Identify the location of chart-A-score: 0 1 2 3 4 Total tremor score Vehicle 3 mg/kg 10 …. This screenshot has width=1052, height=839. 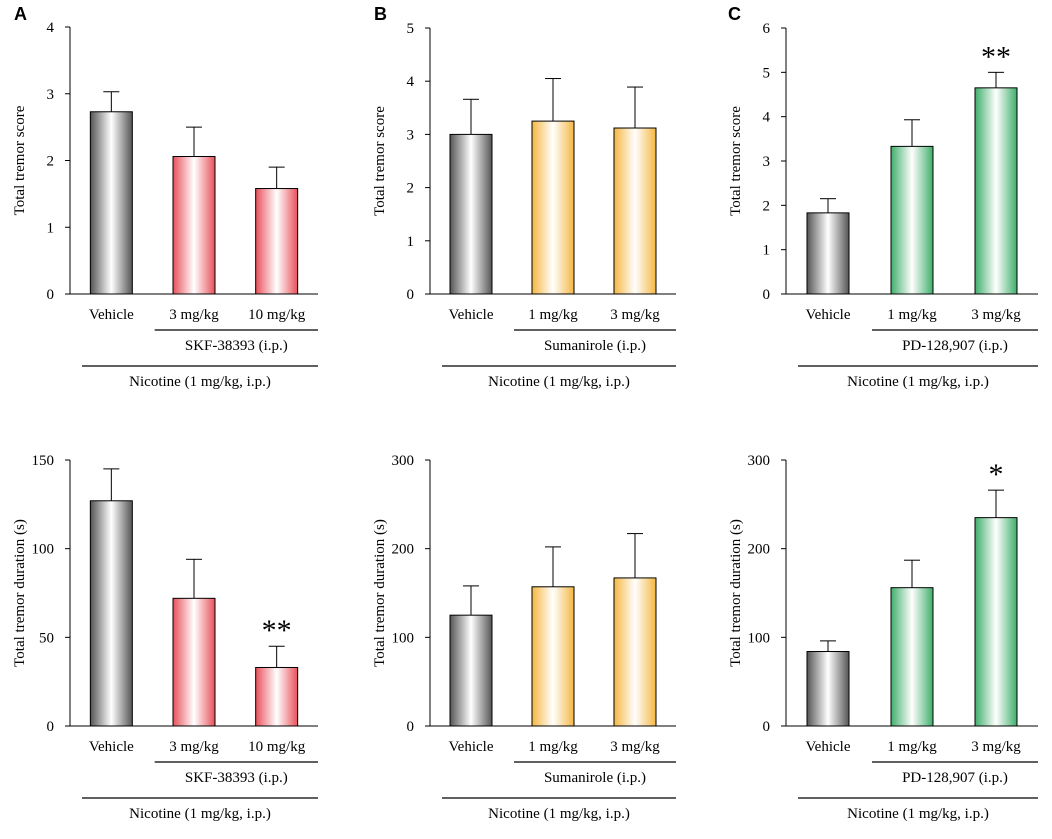
(165, 205).